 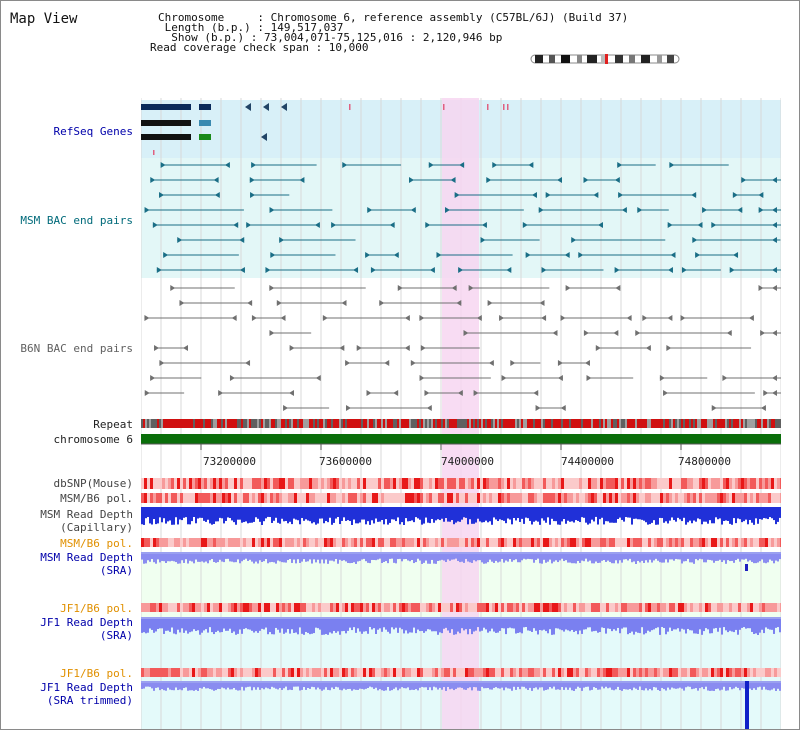 What do you see at coordinates (76, 220) in the screenshot?
I see `track-label-msm-bac: MSM BAC end pairs` at bounding box center [76, 220].